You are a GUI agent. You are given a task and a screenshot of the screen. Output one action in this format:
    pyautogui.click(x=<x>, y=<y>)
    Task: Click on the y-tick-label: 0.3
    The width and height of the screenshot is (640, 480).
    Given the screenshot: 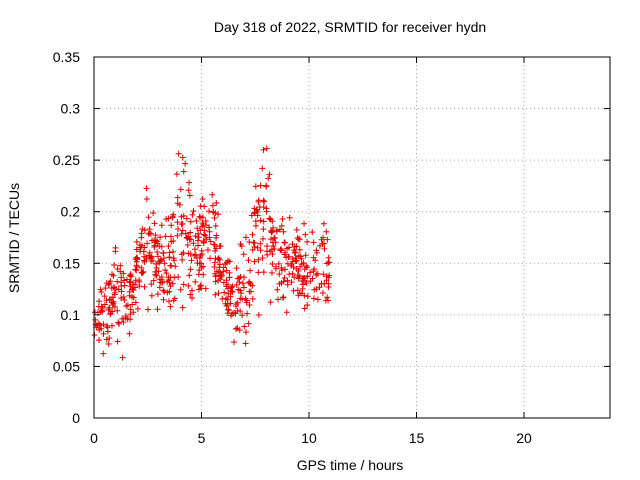 What is the action you would take?
    pyautogui.click(x=71, y=109)
    